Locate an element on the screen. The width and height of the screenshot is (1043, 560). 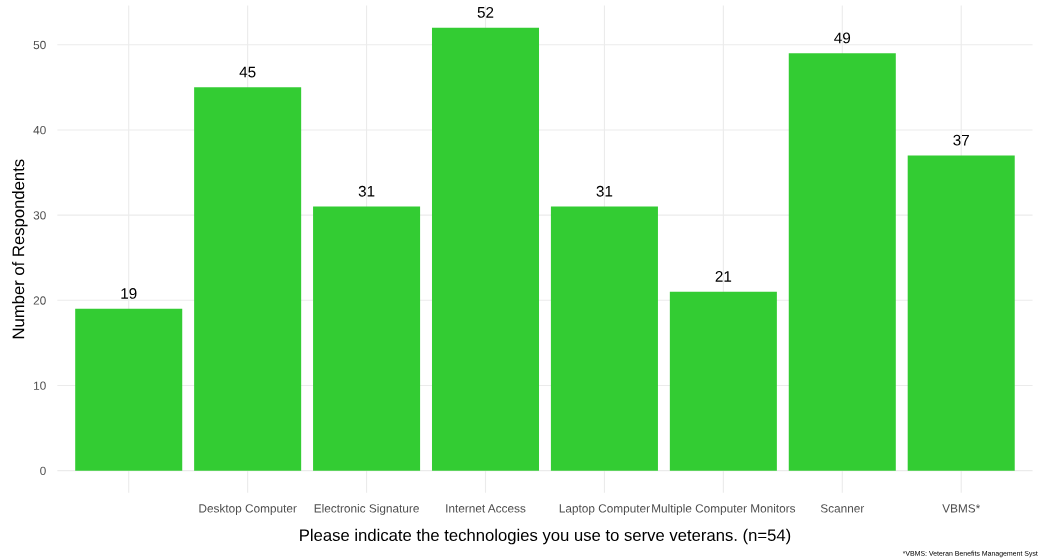
x-tick-label: Desktop Computer is located at coordinates (248, 509).